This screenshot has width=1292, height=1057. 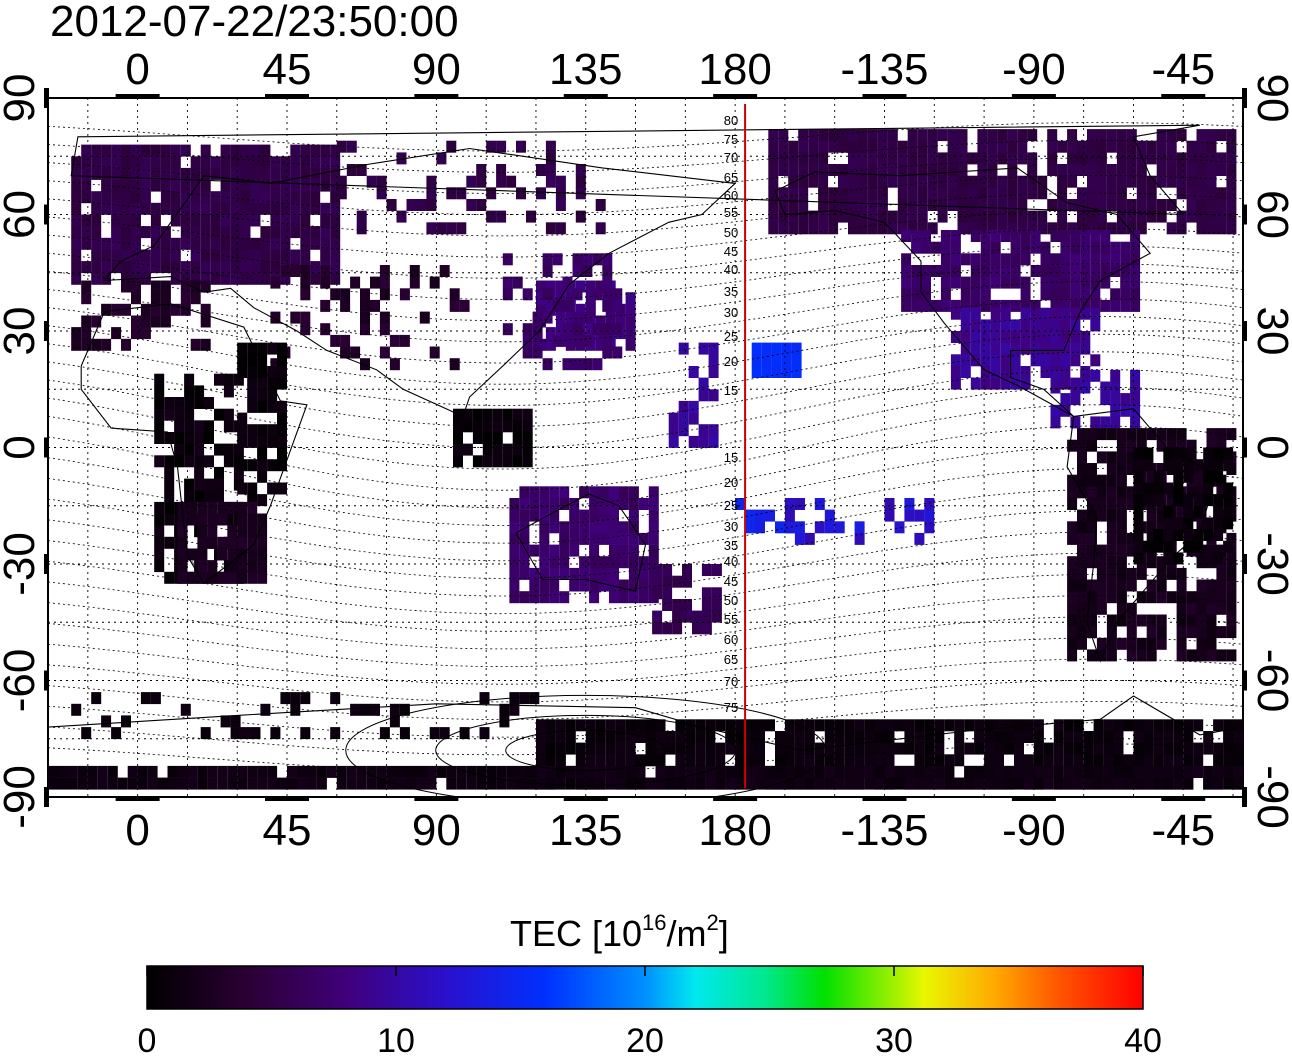 I want to click on bottom-tick-mark, so click(x=137, y=798).